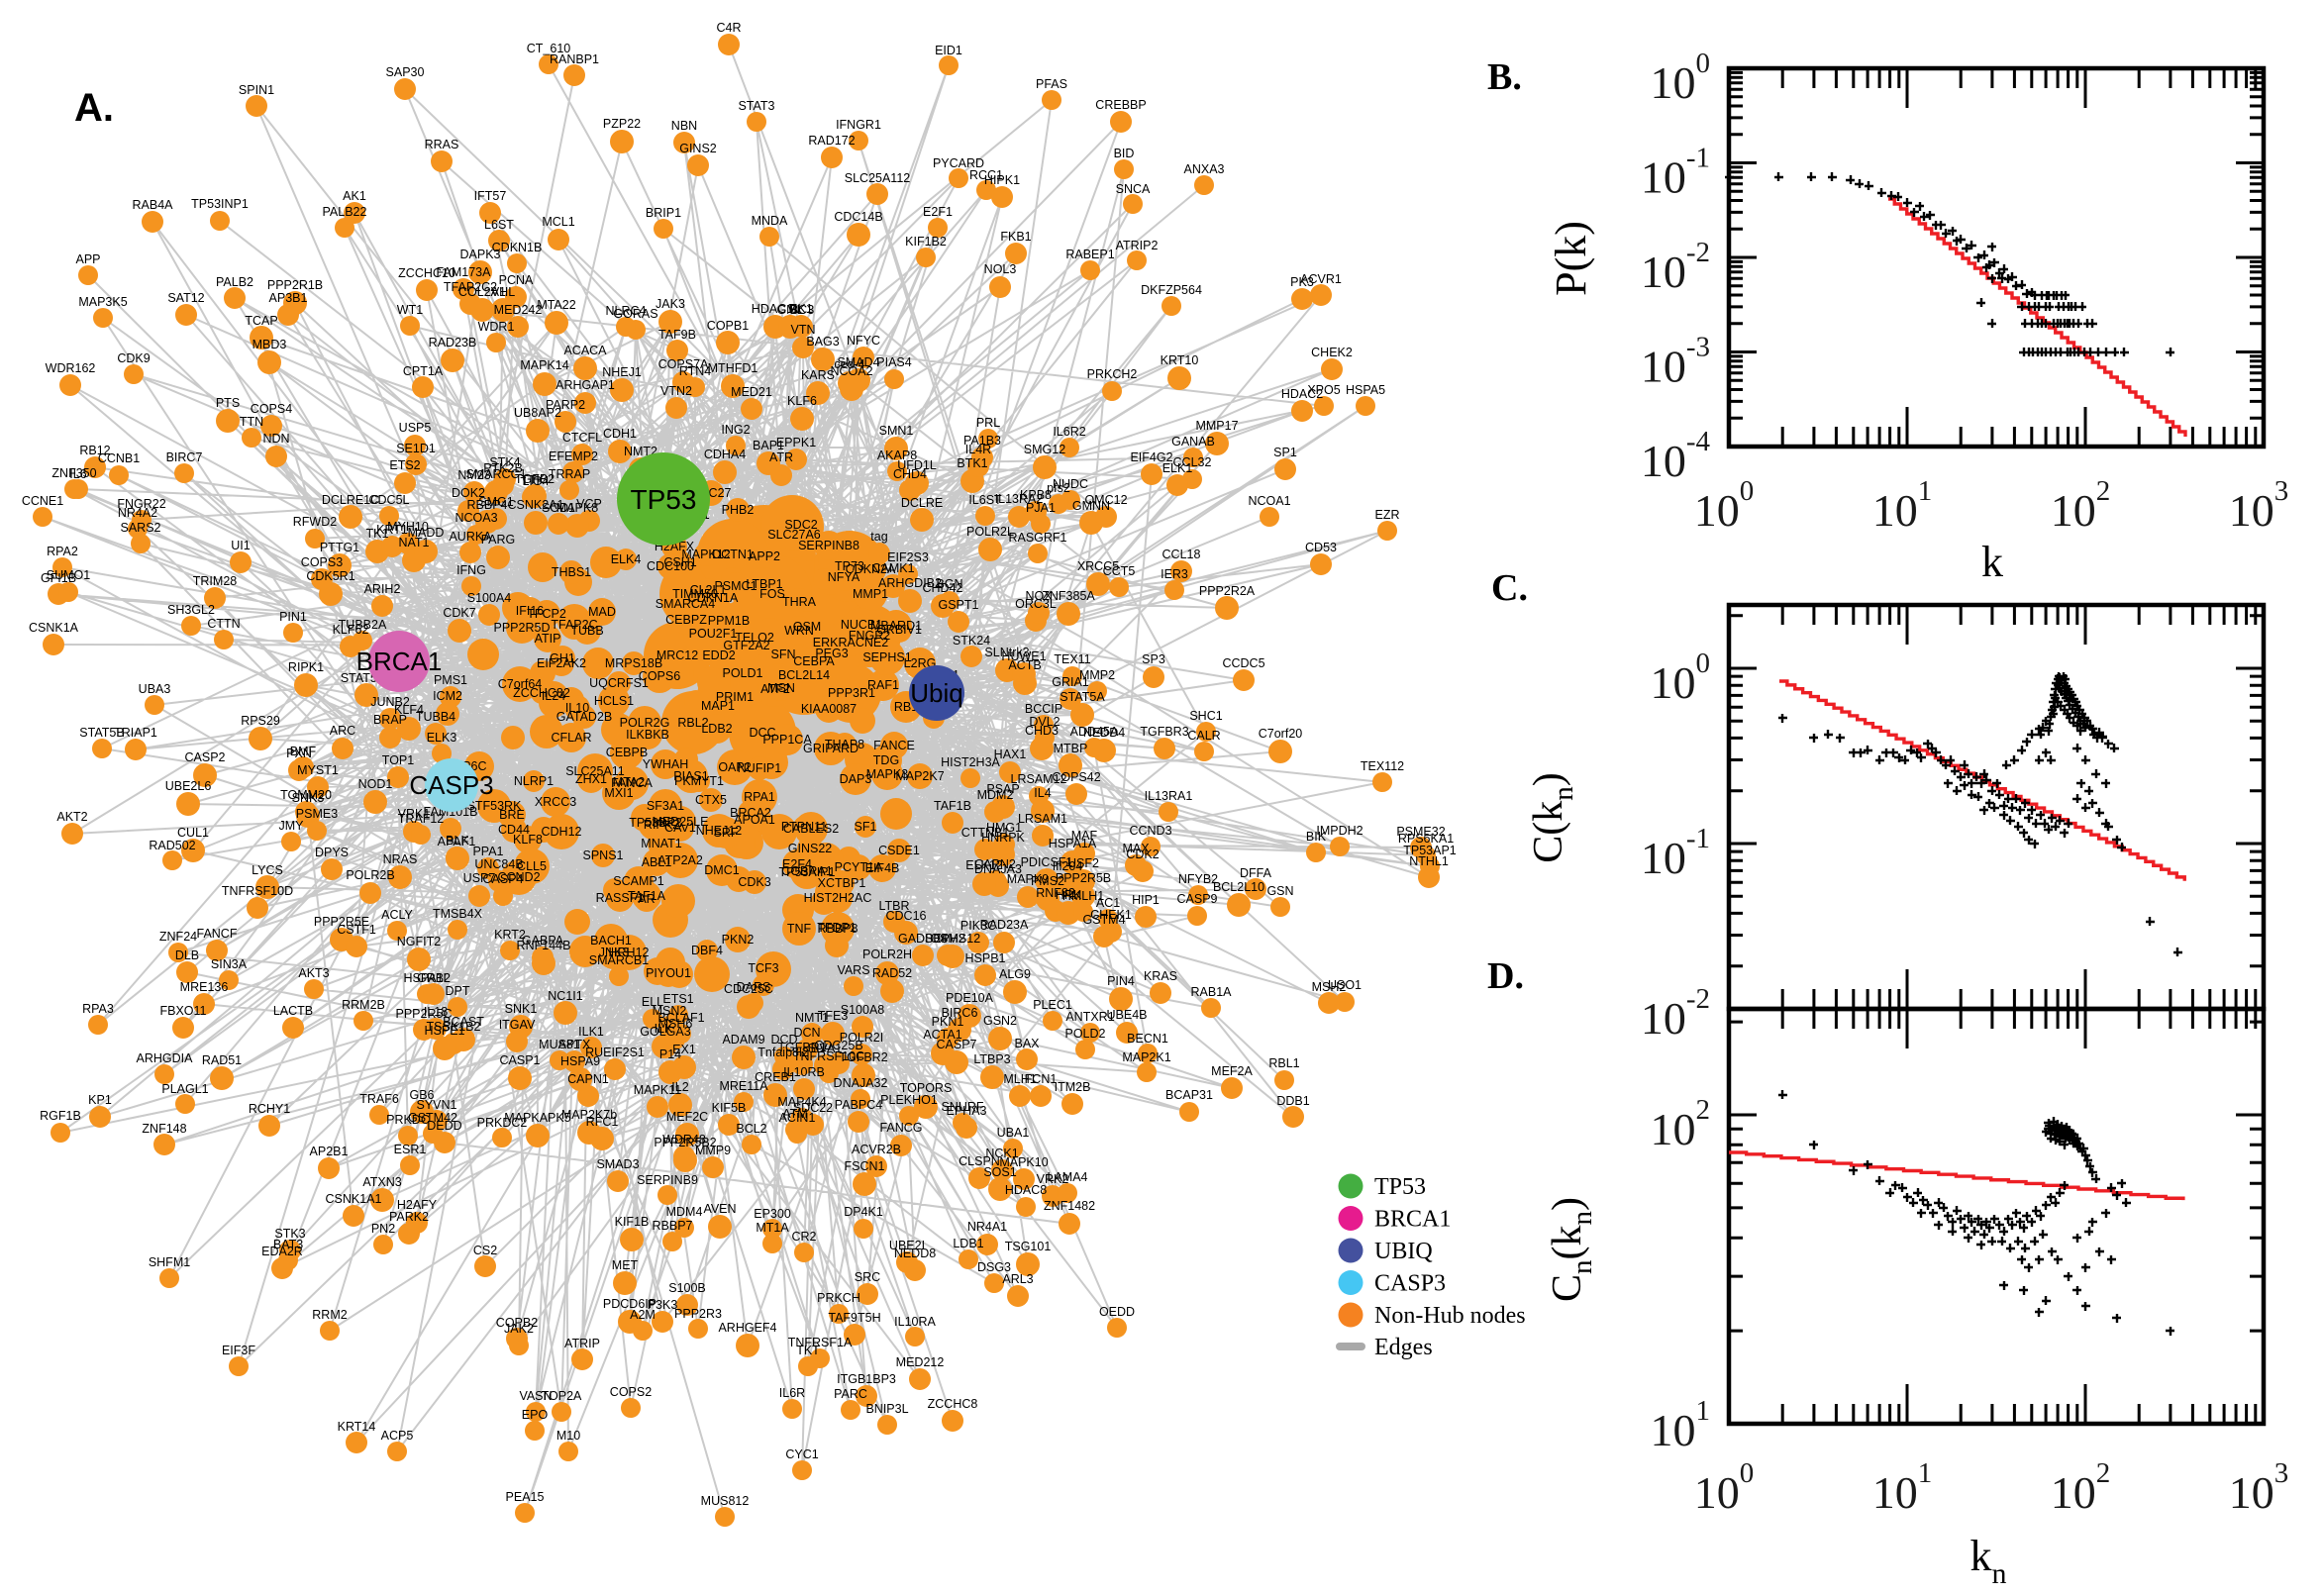 Image resolution: width=2323 pixels, height=1596 pixels. What do you see at coordinates (544, 365) in the screenshot?
I see `svg-text: MAPK14` at bounding box center [544, 365].